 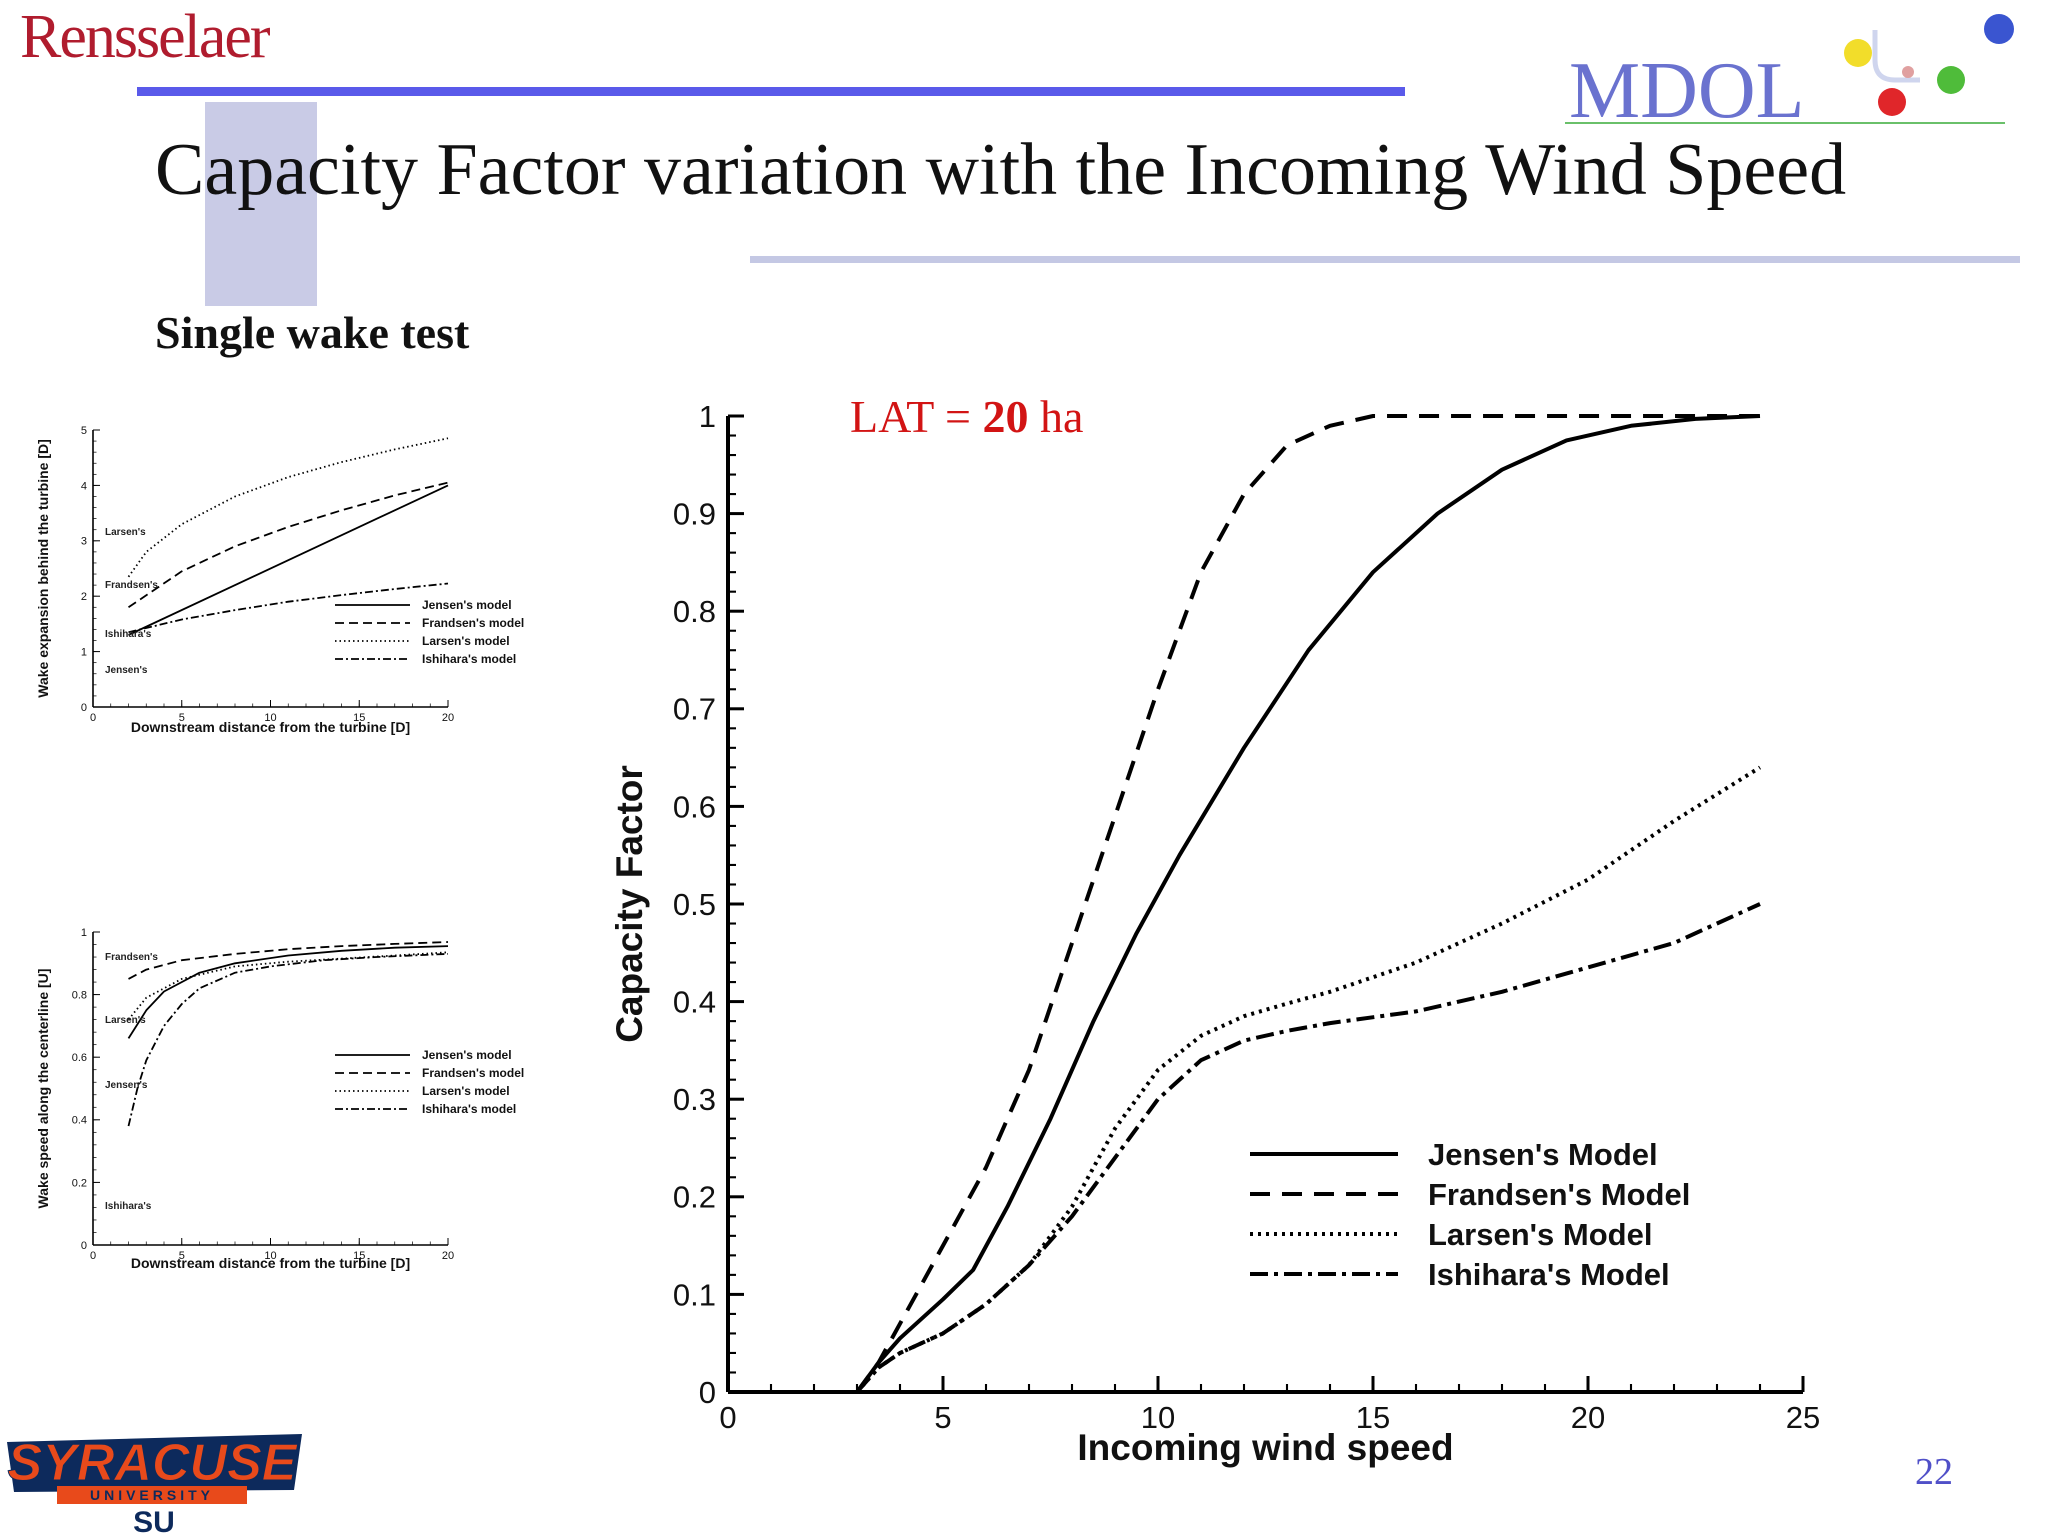 What do you see at coordinates (629, 904) in the screenshot?
I see `y-axis-label: Capacity Factor` at bounding box center [629, 904].